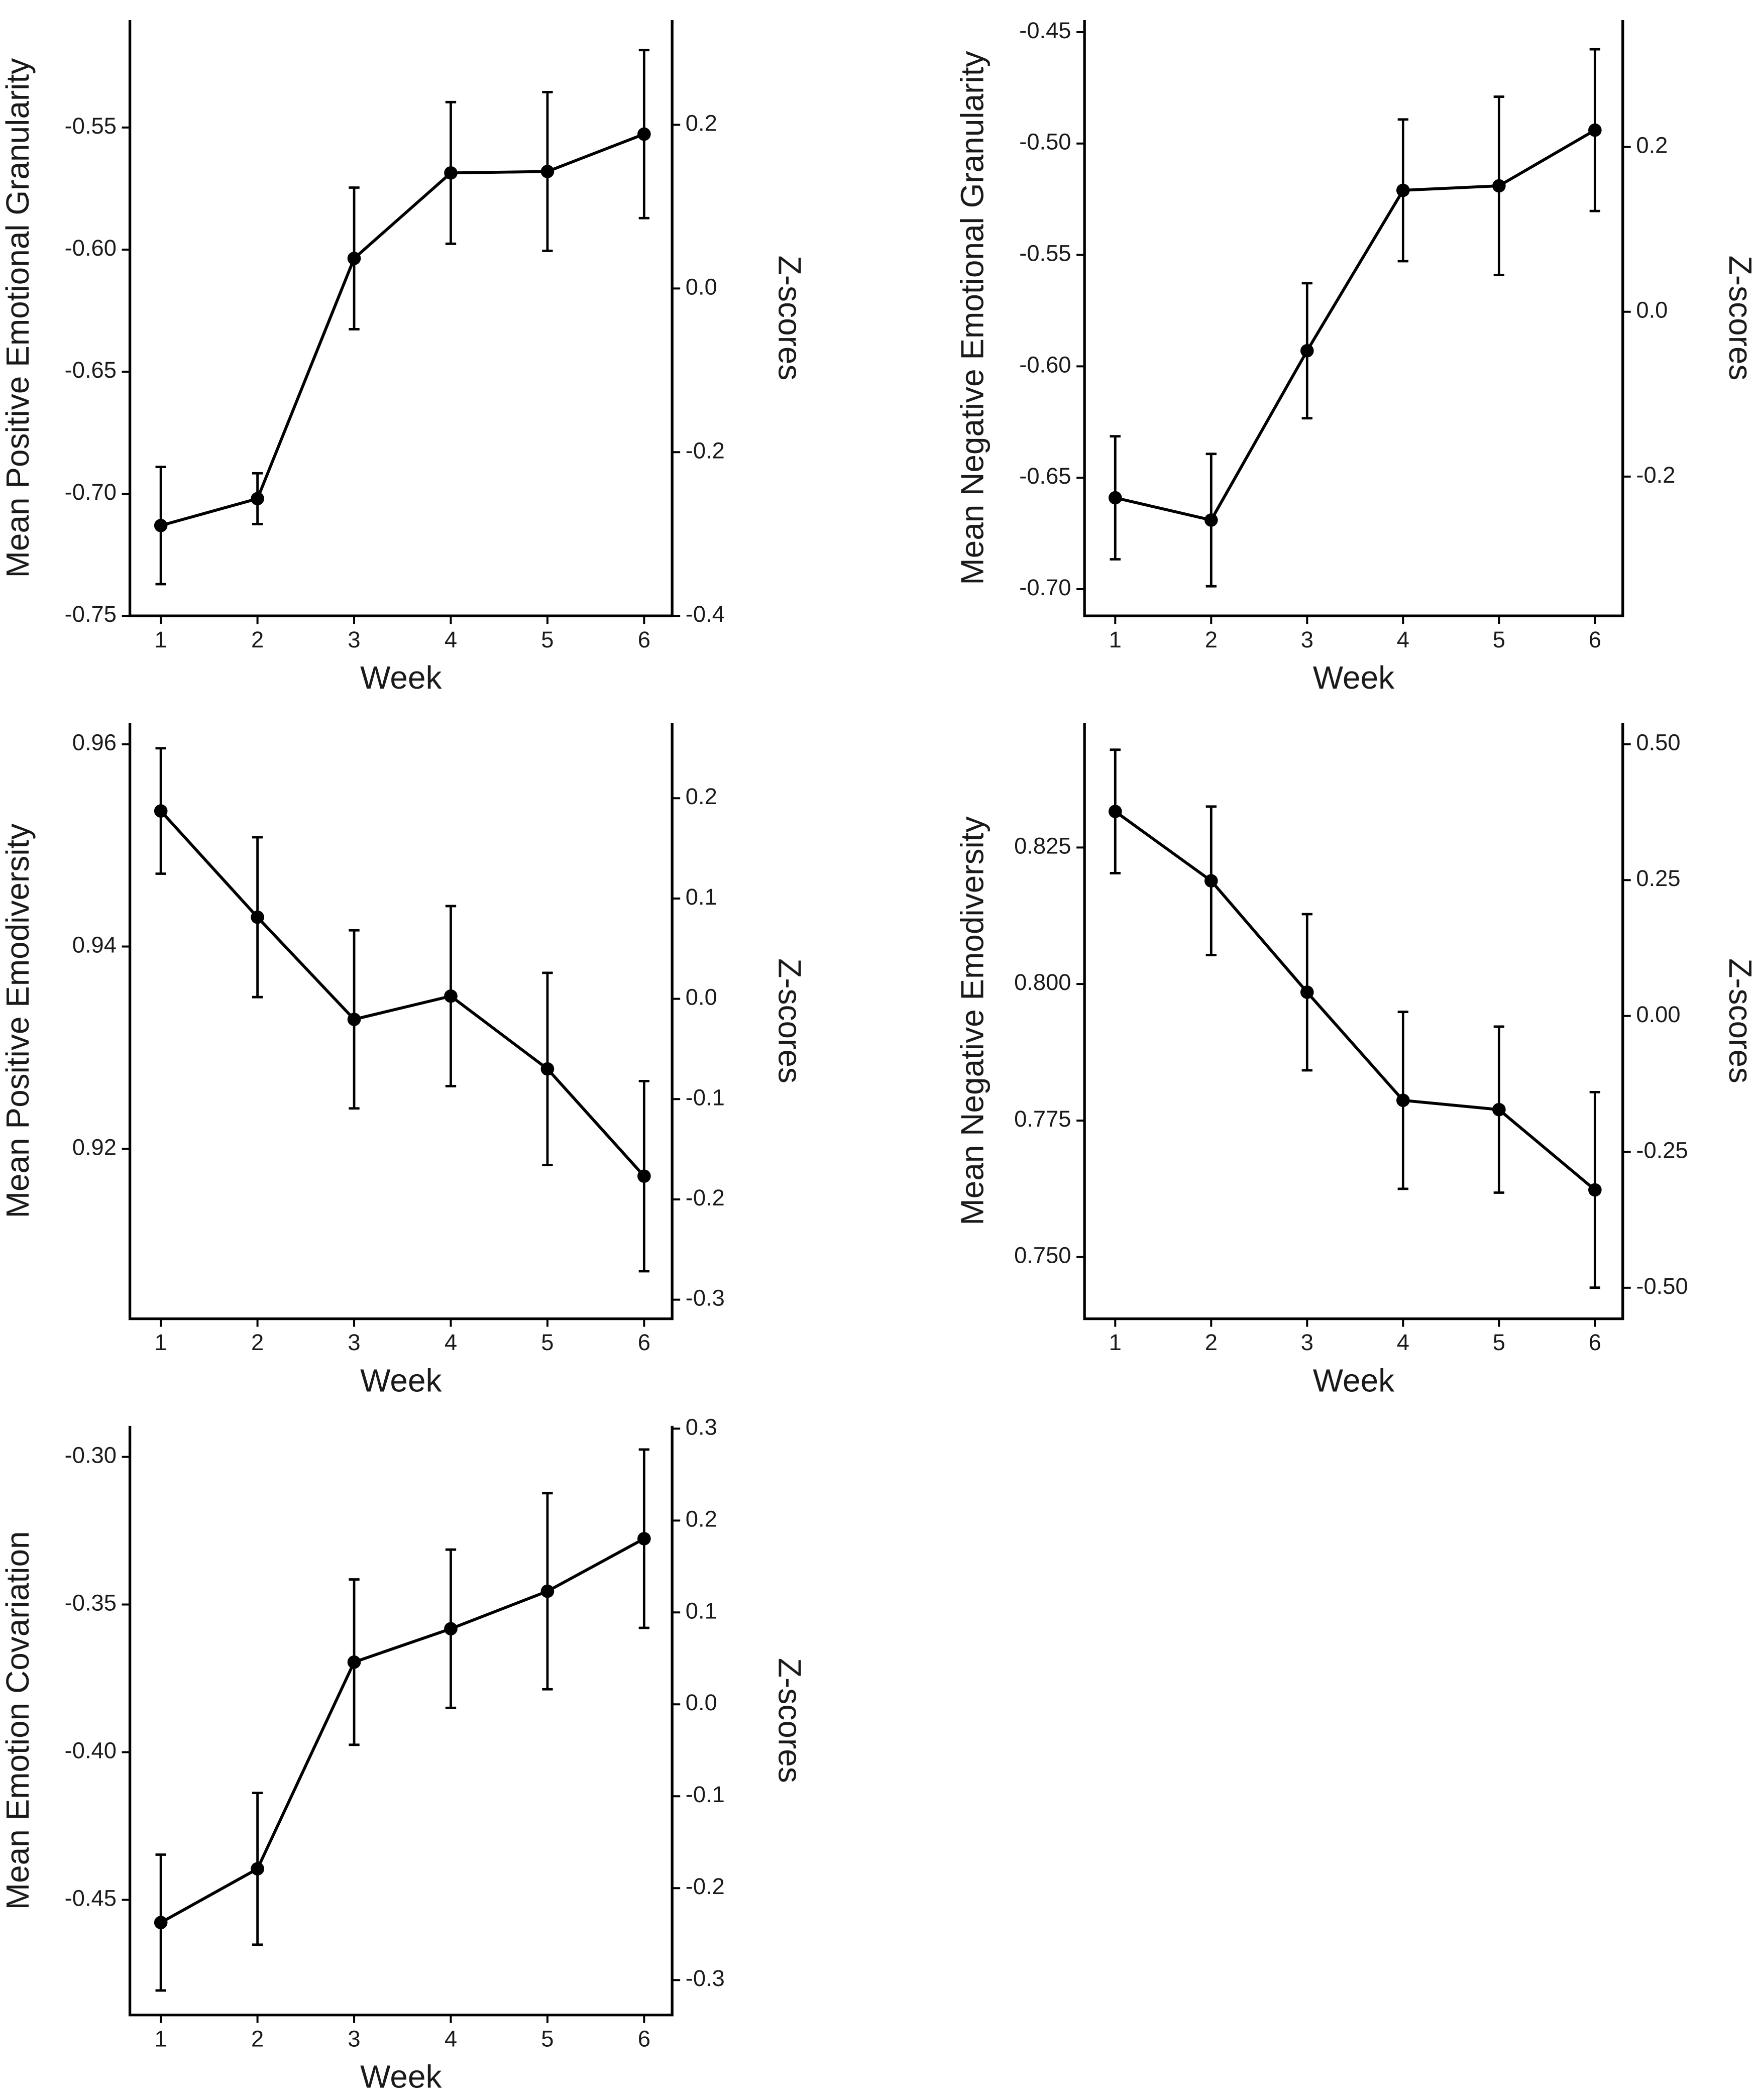 This screenshot has width=1758, height=2100. What do you see at coordinates (18, 1021) in the screenshot?
I see `y-axis-title: Mean Positive Emodiversity` at bounding box center [18, 1021].